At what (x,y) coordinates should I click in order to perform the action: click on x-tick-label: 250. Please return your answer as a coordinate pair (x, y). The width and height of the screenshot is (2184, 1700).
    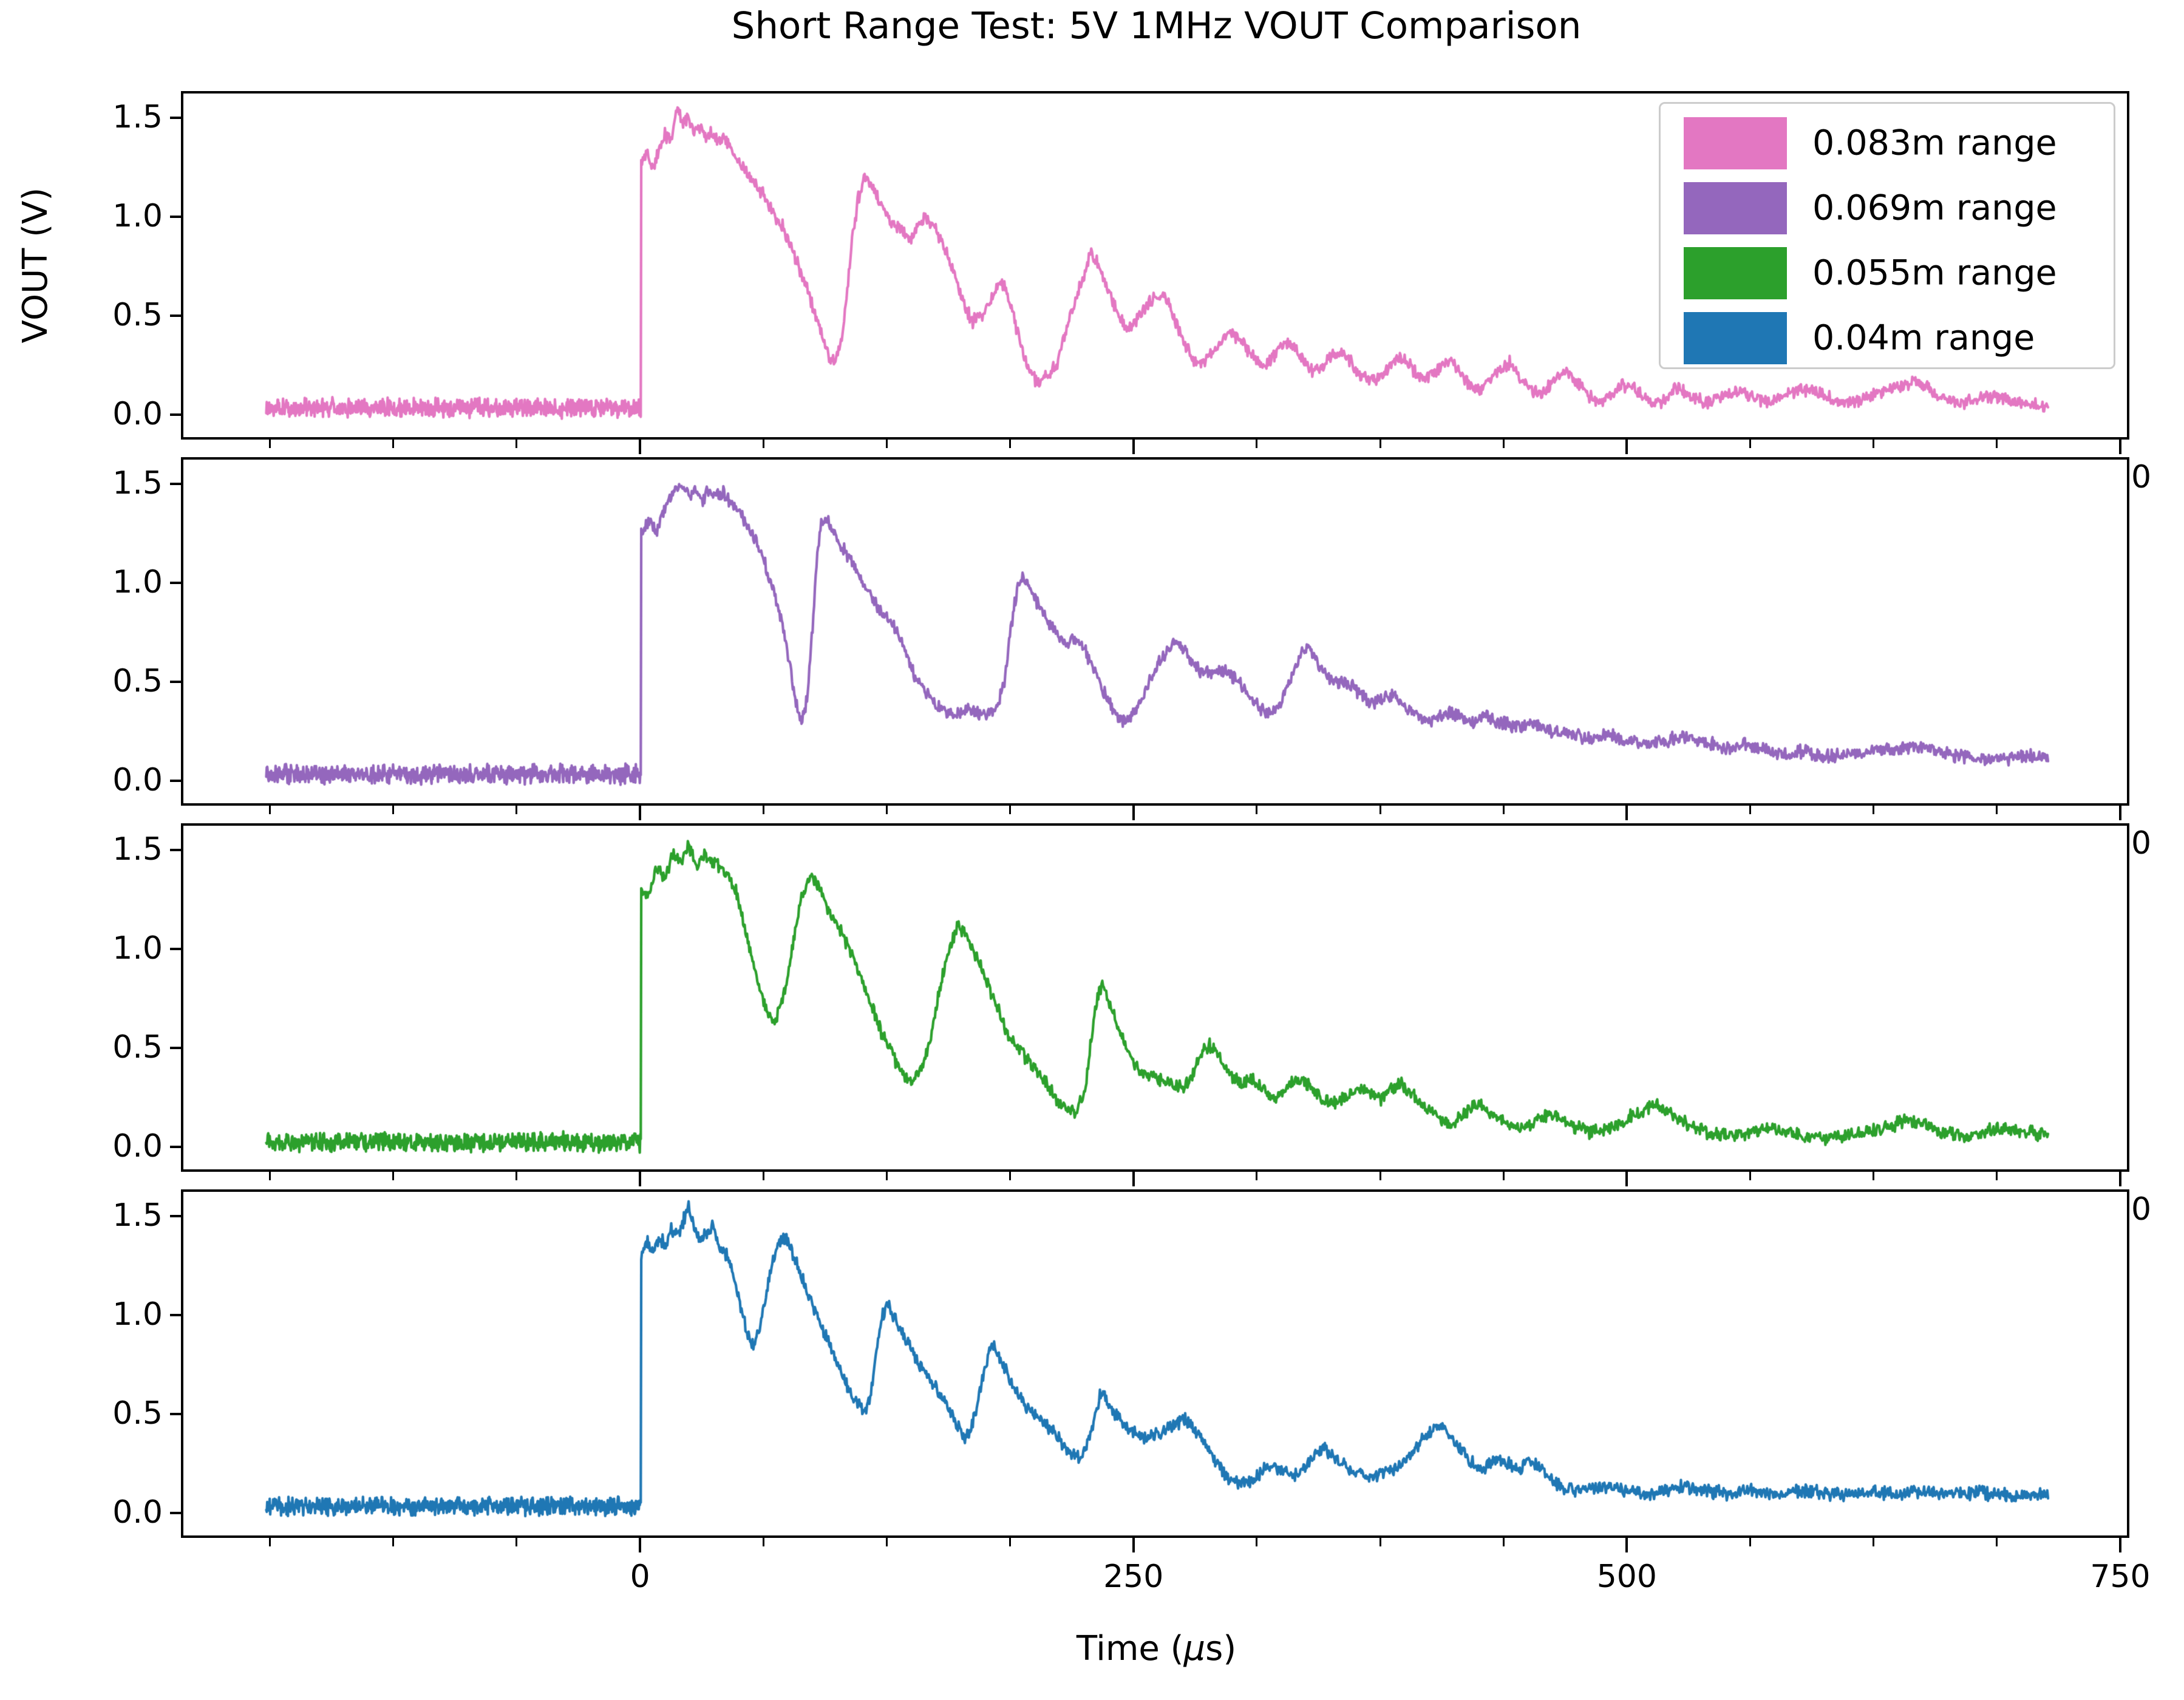
    Looking at the image, I should click on (1133, 1577).